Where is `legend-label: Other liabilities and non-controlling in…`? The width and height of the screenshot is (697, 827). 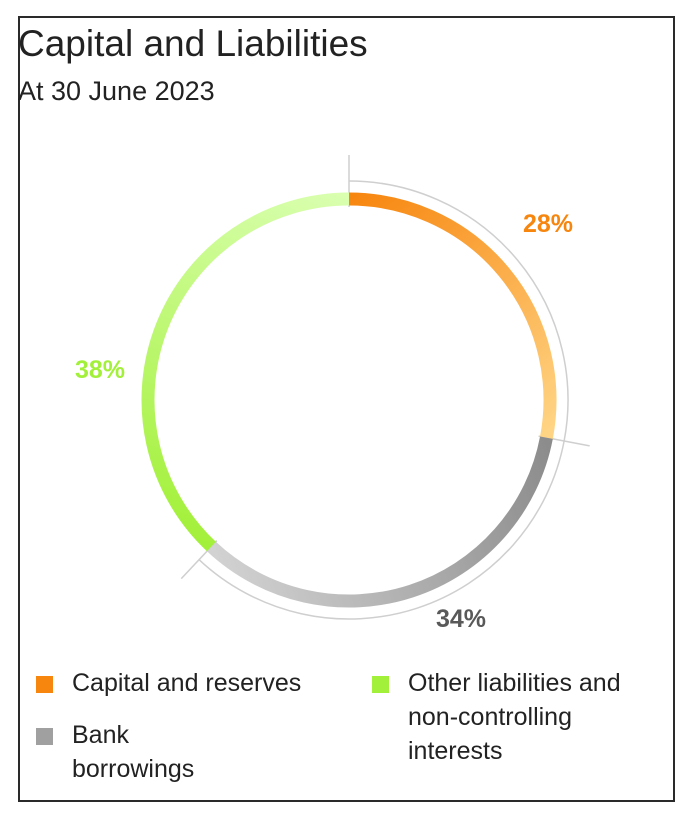
legend-label: Other liabilities and non-controlling in… is located at coordinates (514, 717).